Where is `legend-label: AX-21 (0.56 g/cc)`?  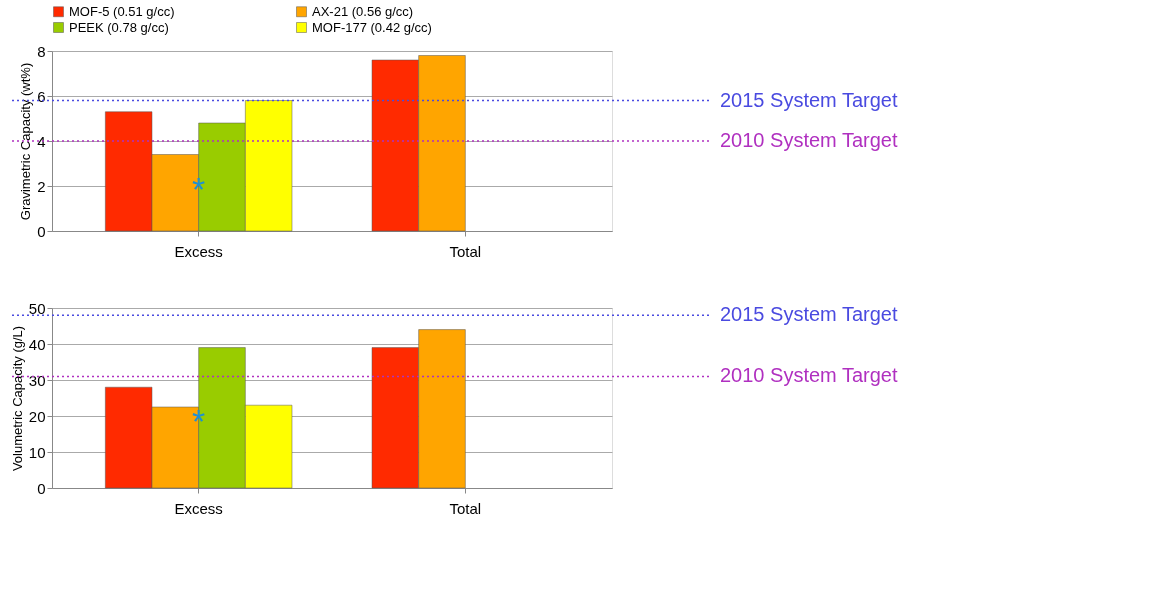
legend-label: AX-21 (0.56 g/cc) is located at coordinates (363, 11).